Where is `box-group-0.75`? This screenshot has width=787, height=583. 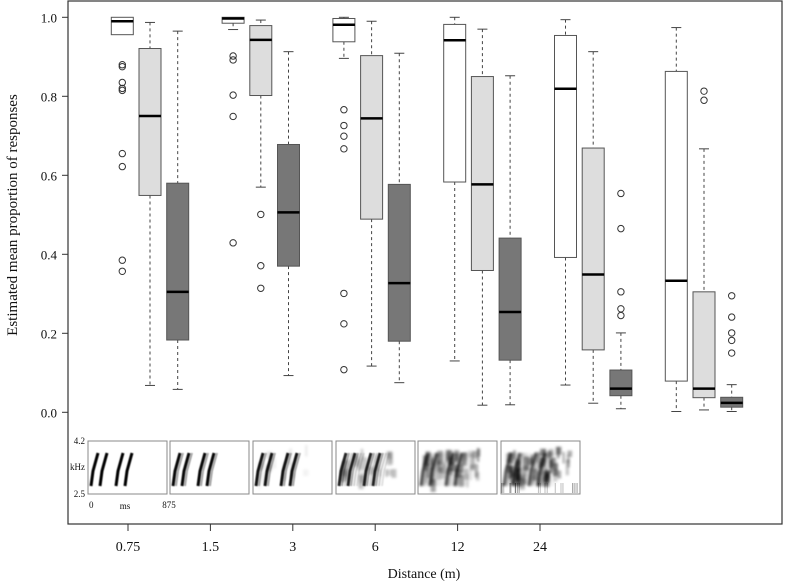
box-group-0.75 is located at coordinates (150, 203).